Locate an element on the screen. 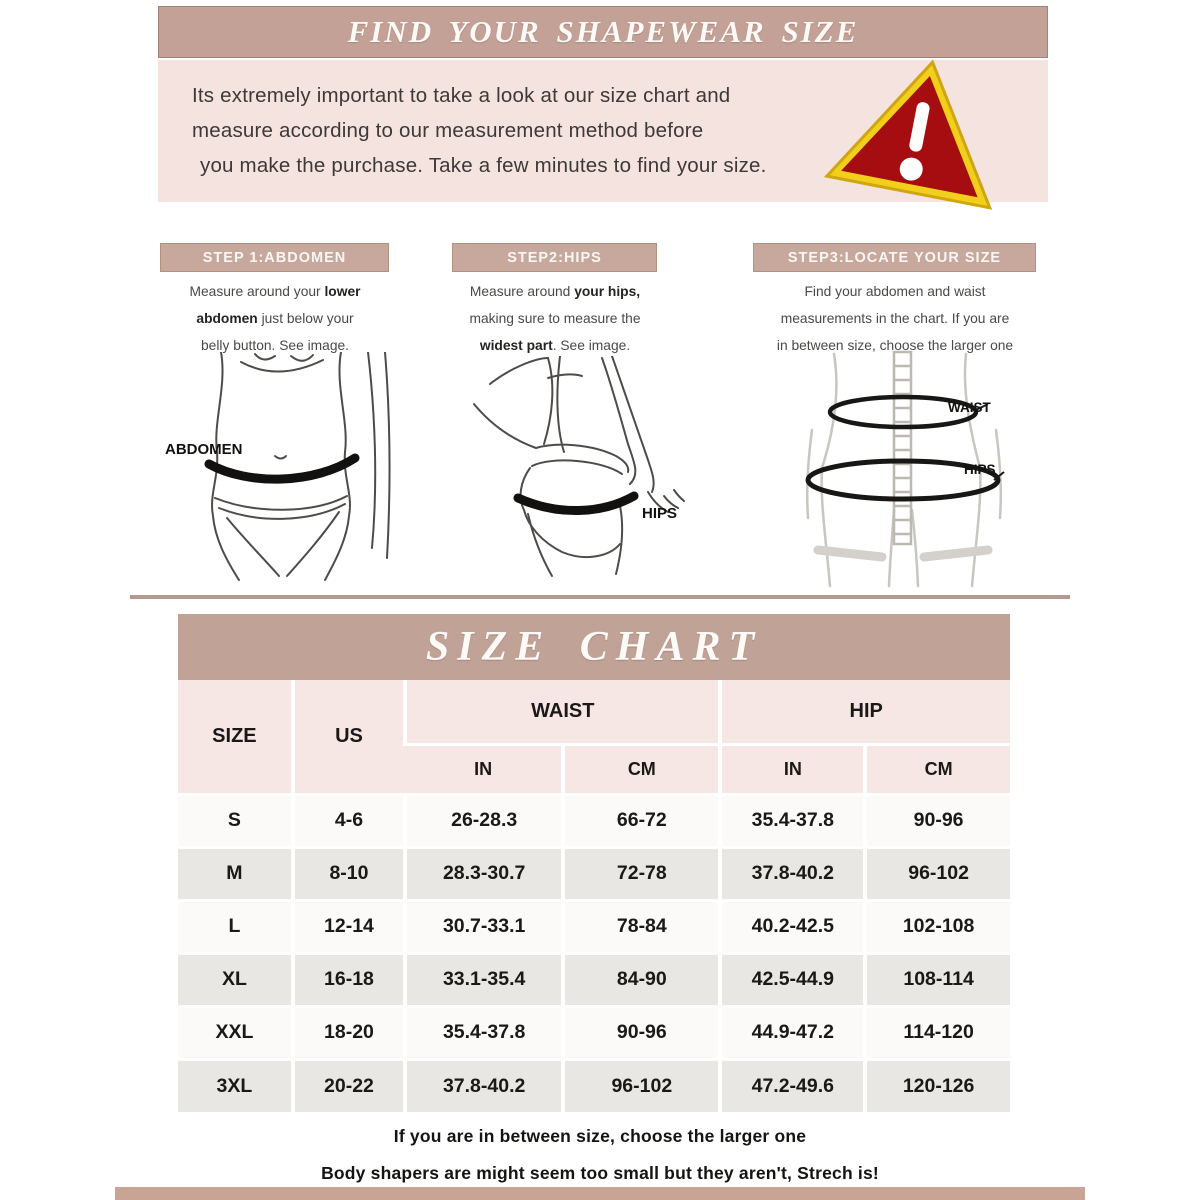 The height and width of the screenshot is (1200, 1200). step-text: Find your abdomen and waist is located at coordinates (895, 291).